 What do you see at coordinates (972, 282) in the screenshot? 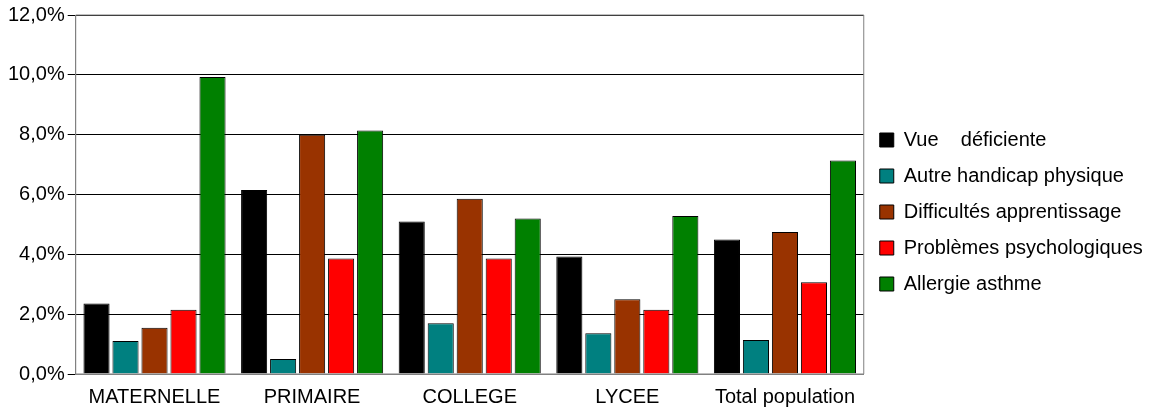
I see `legend-label: Allergie asthme` at bounding box center [972, 282].